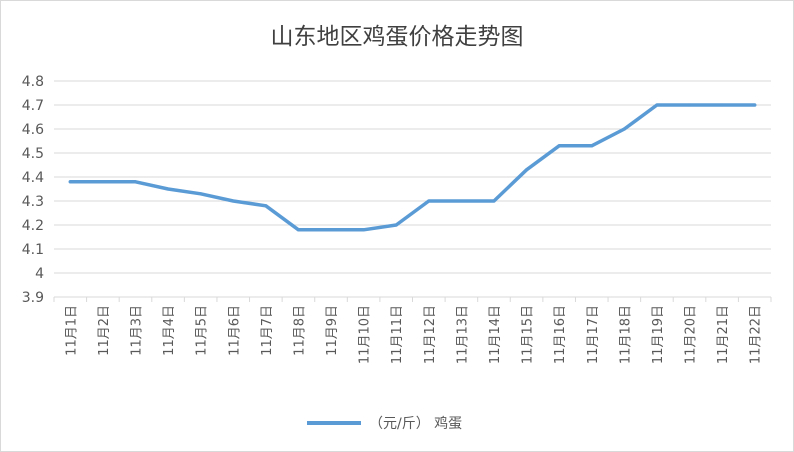  Describe the element at coordinates (33, 82) in the screenshot. I see `y-tick-label: 4.8` at that location.